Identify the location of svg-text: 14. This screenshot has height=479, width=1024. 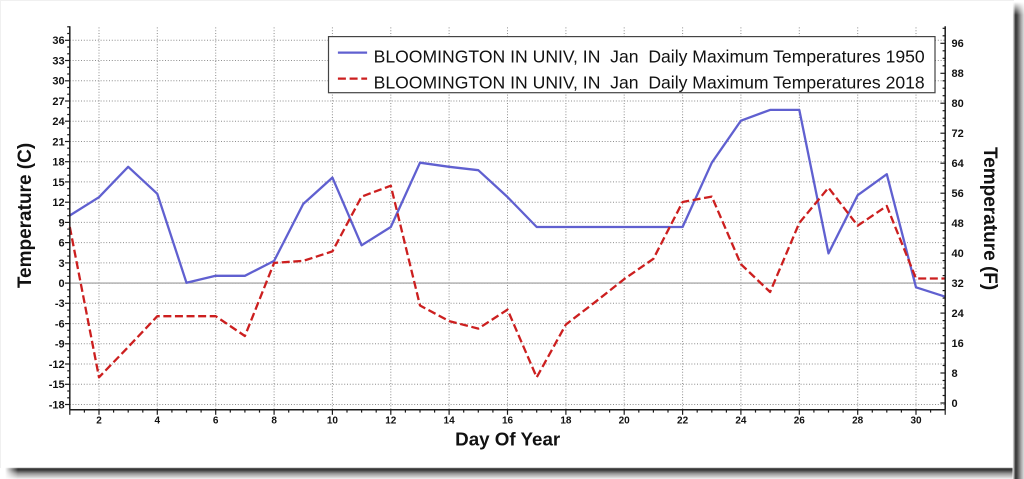
(450, 420).